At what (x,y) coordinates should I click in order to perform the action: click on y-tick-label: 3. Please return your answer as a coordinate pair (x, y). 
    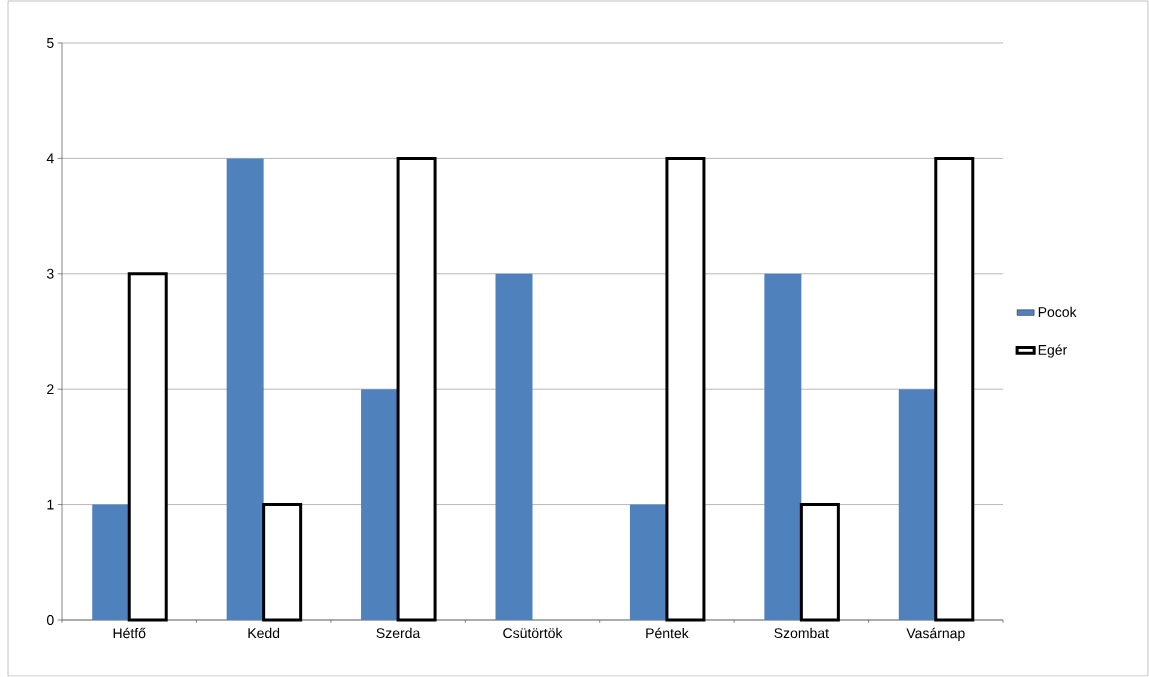
    Looking at the image, I should click on (50, 273).